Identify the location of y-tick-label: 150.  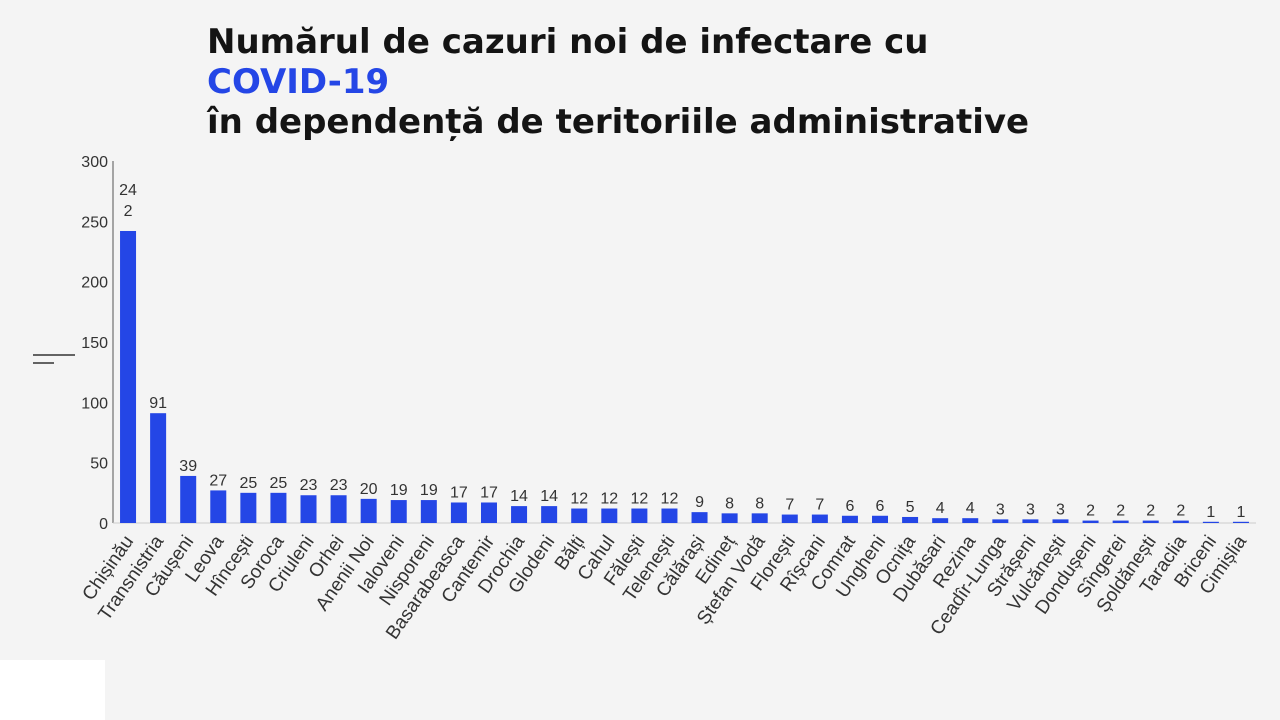
(94, 343).